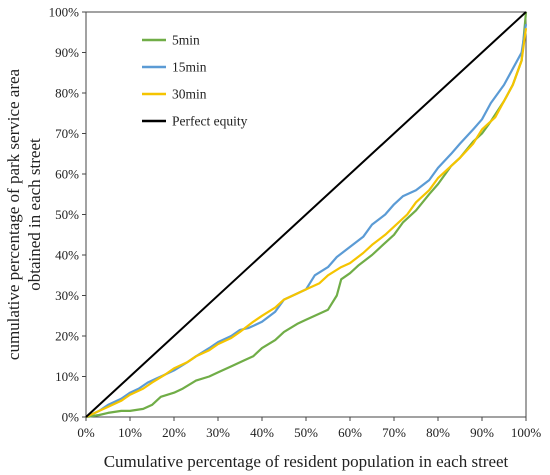  I want to click on y-tick-label: 0%, so click(71, 417).